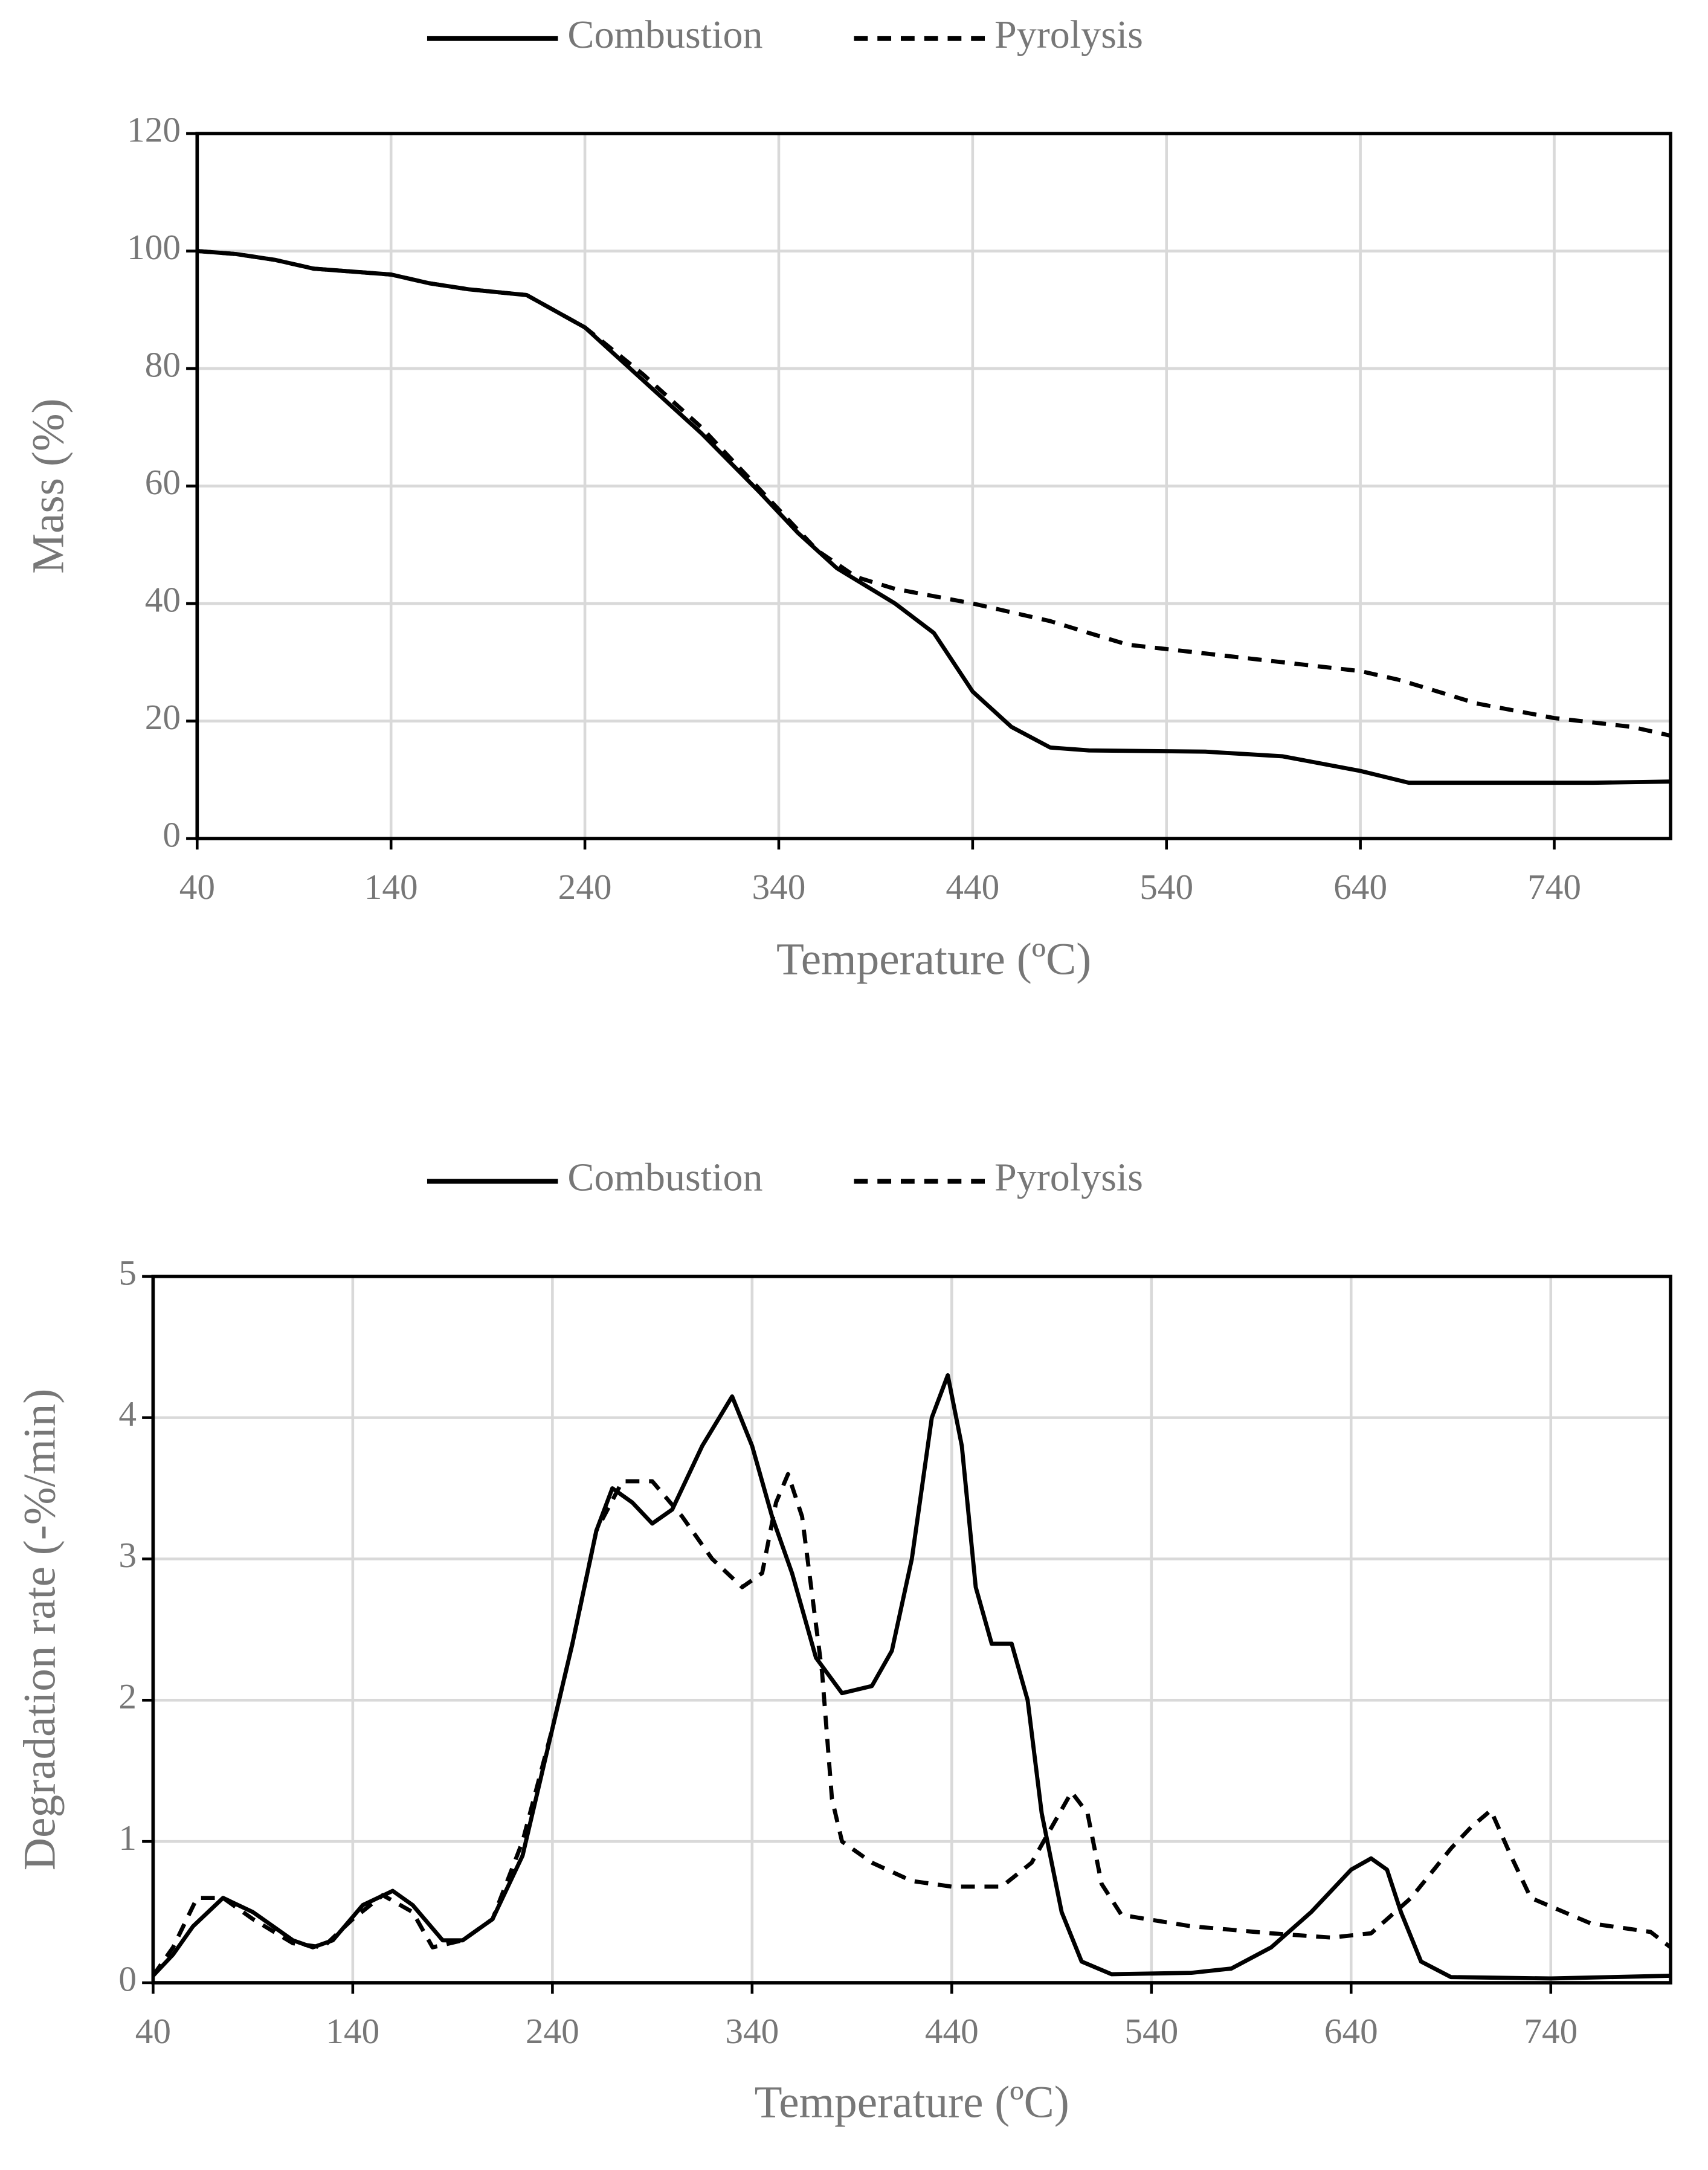  I want to click on y-tick-label: 60, so click(163, 482).